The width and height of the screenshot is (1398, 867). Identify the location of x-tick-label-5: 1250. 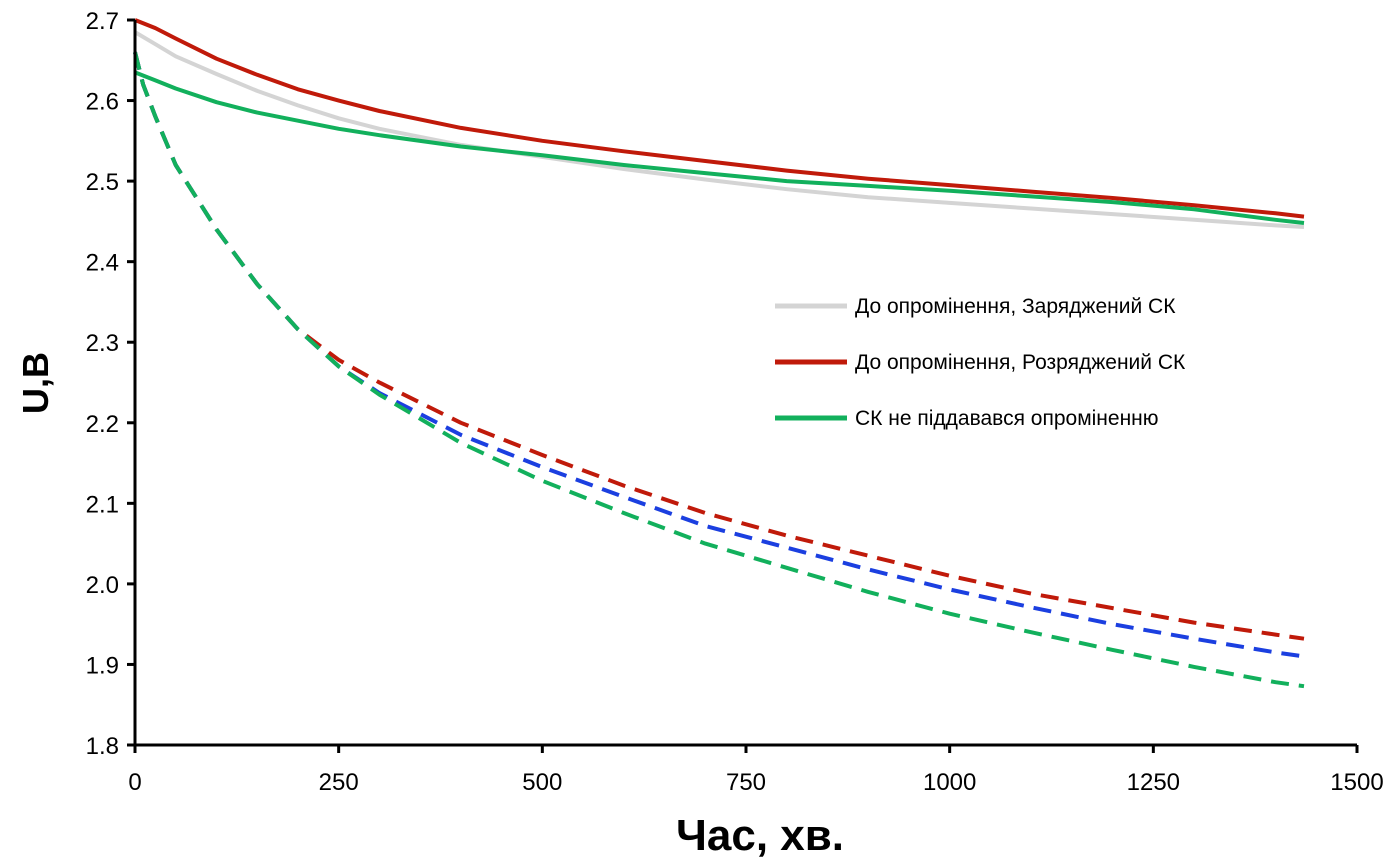
(1153, 782).